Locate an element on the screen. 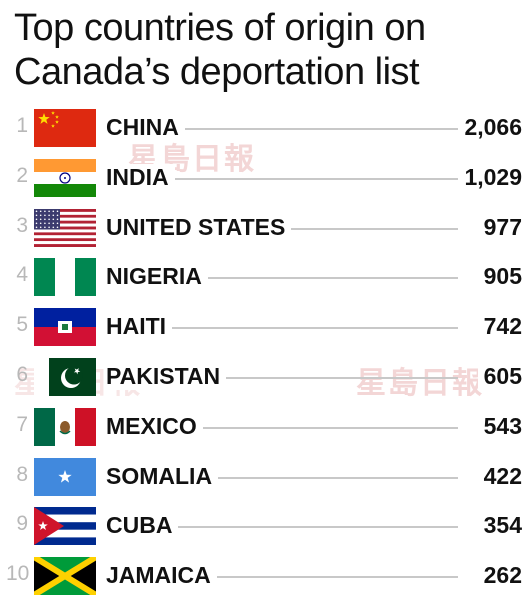 The image size is (532, 600). ranking-row: 10 JAMAICA 262 is located at coordinates (266, 576).